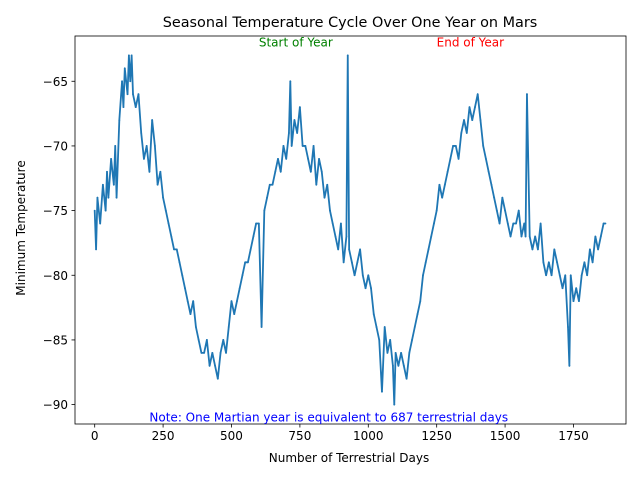  Describe the element at coordinates (368, 436) in the screenshot. I see `x-tick-label: 1000` at that location.